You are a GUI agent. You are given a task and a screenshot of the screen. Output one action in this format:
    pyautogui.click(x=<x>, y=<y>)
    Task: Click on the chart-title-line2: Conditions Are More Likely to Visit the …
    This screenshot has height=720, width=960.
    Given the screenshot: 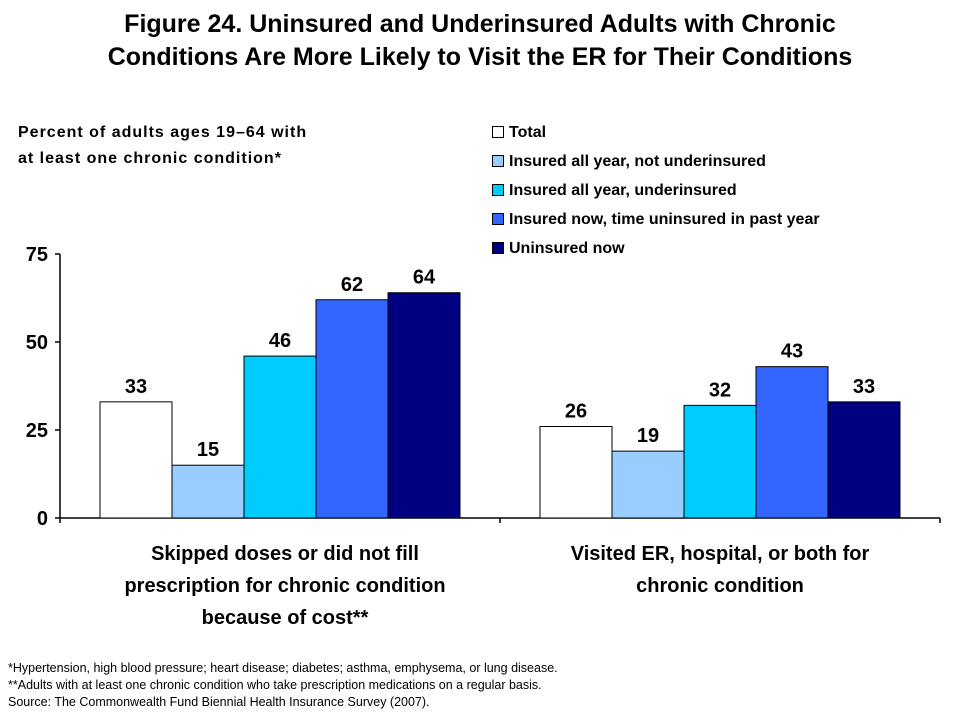 What is the action you would take?
    pyautogui.click(x=480, y=57)
    